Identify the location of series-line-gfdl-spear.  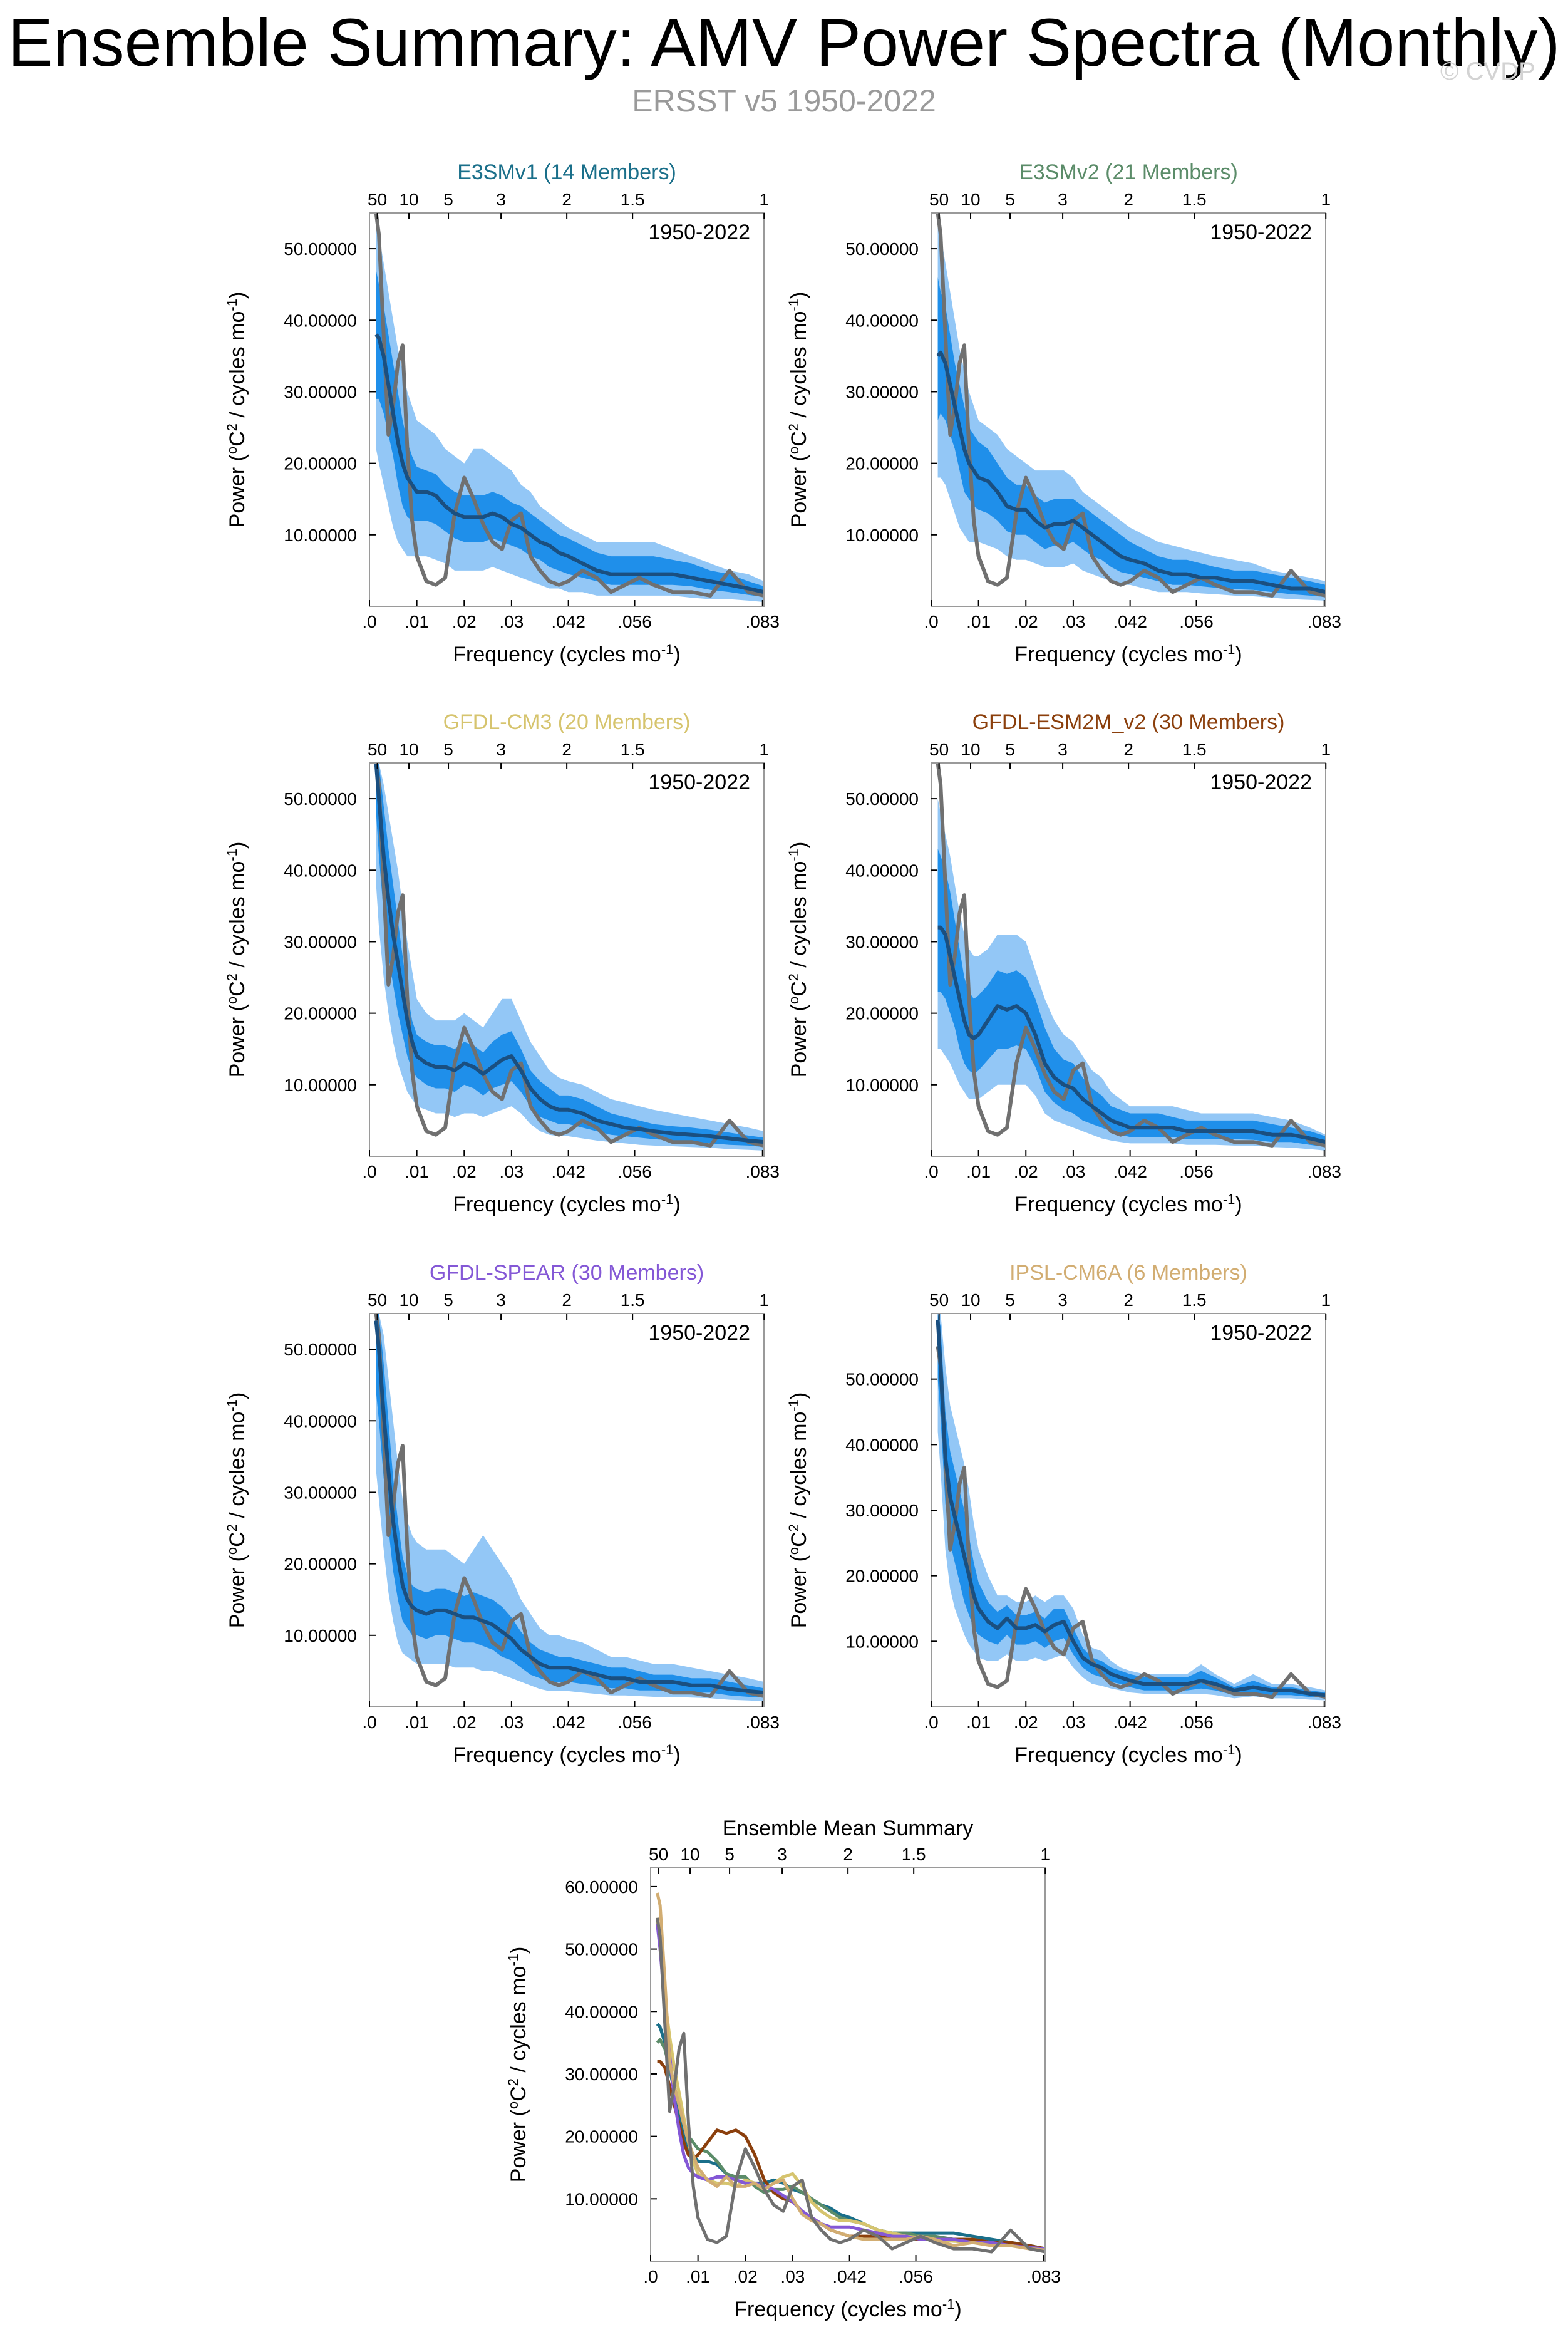
(850, 2087).